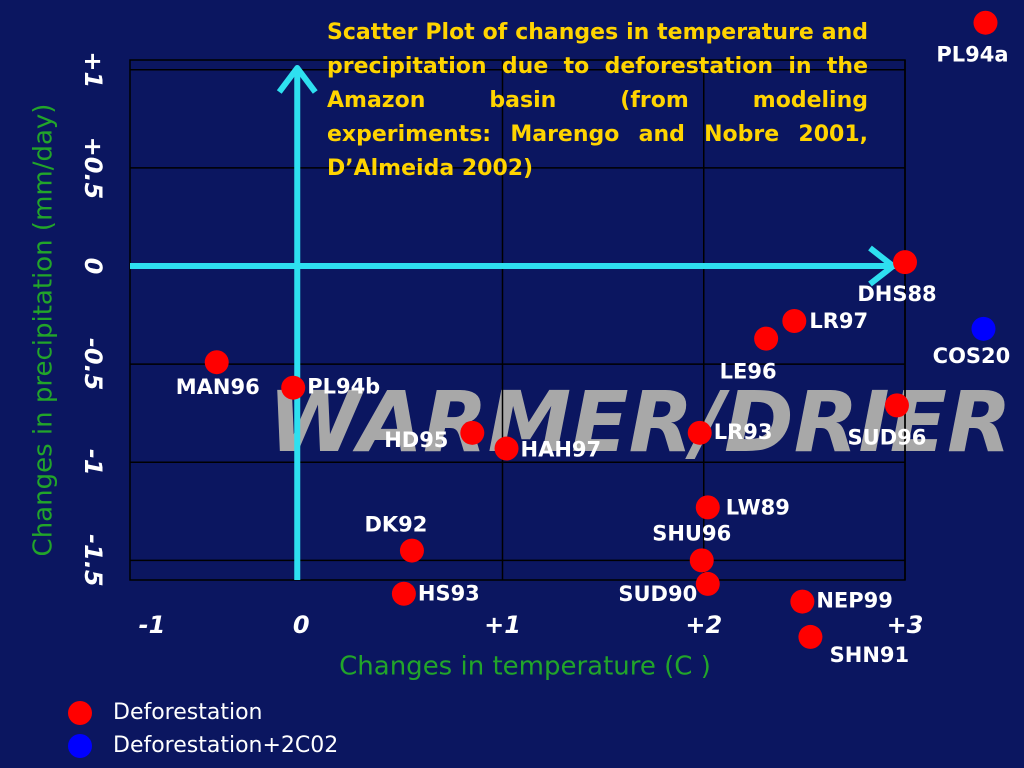 This screenshot has height=768, width=1024. I want to click on x-axis-title: Changes in temperature (C ), so click(525, 667).